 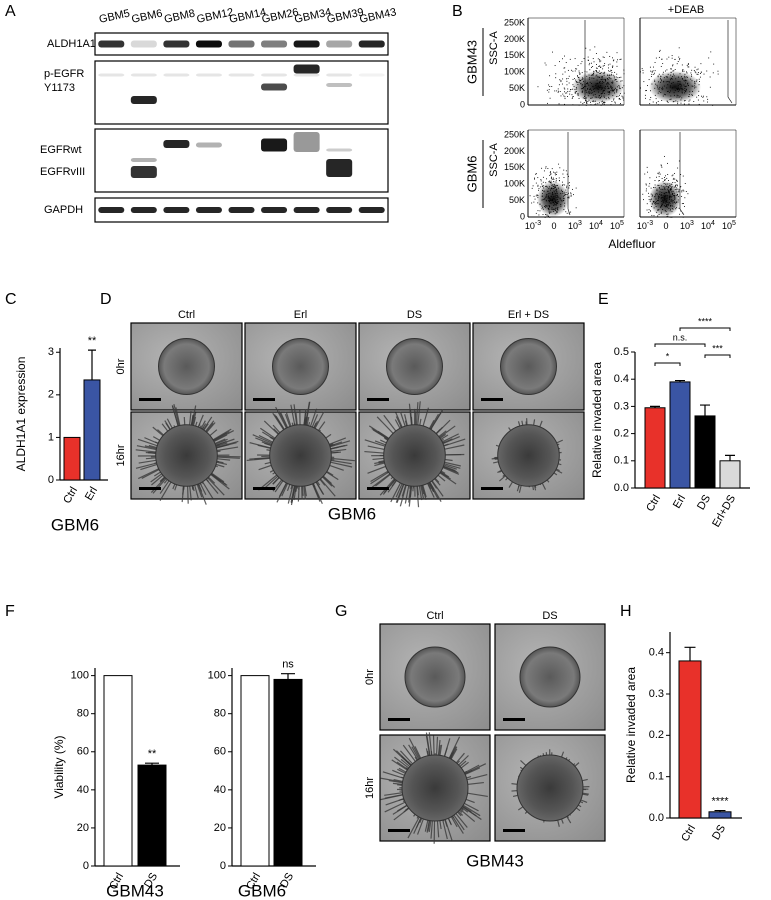 What do you see at coordinates (121, 455) in the screenshot?
I see `row-label: 16hr` at bounding box center [121, 455].